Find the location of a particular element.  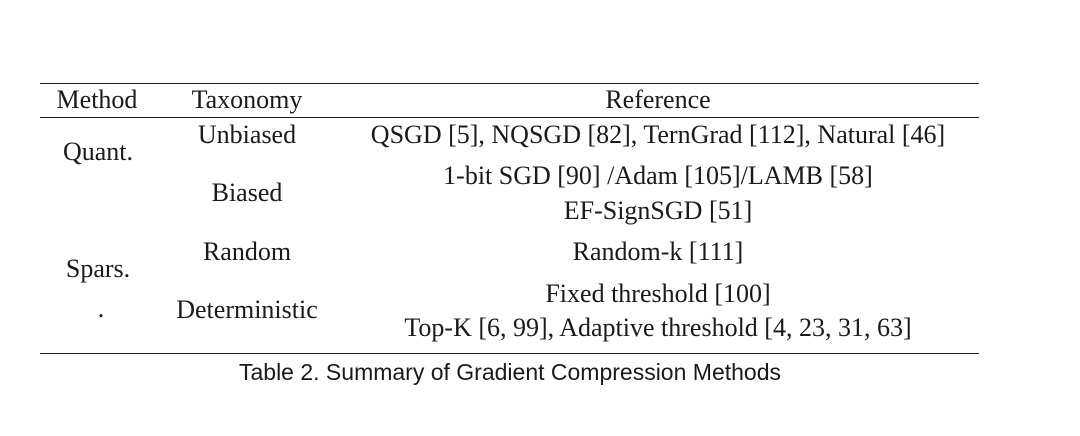

top-rule is located at coordinates (509, 83).